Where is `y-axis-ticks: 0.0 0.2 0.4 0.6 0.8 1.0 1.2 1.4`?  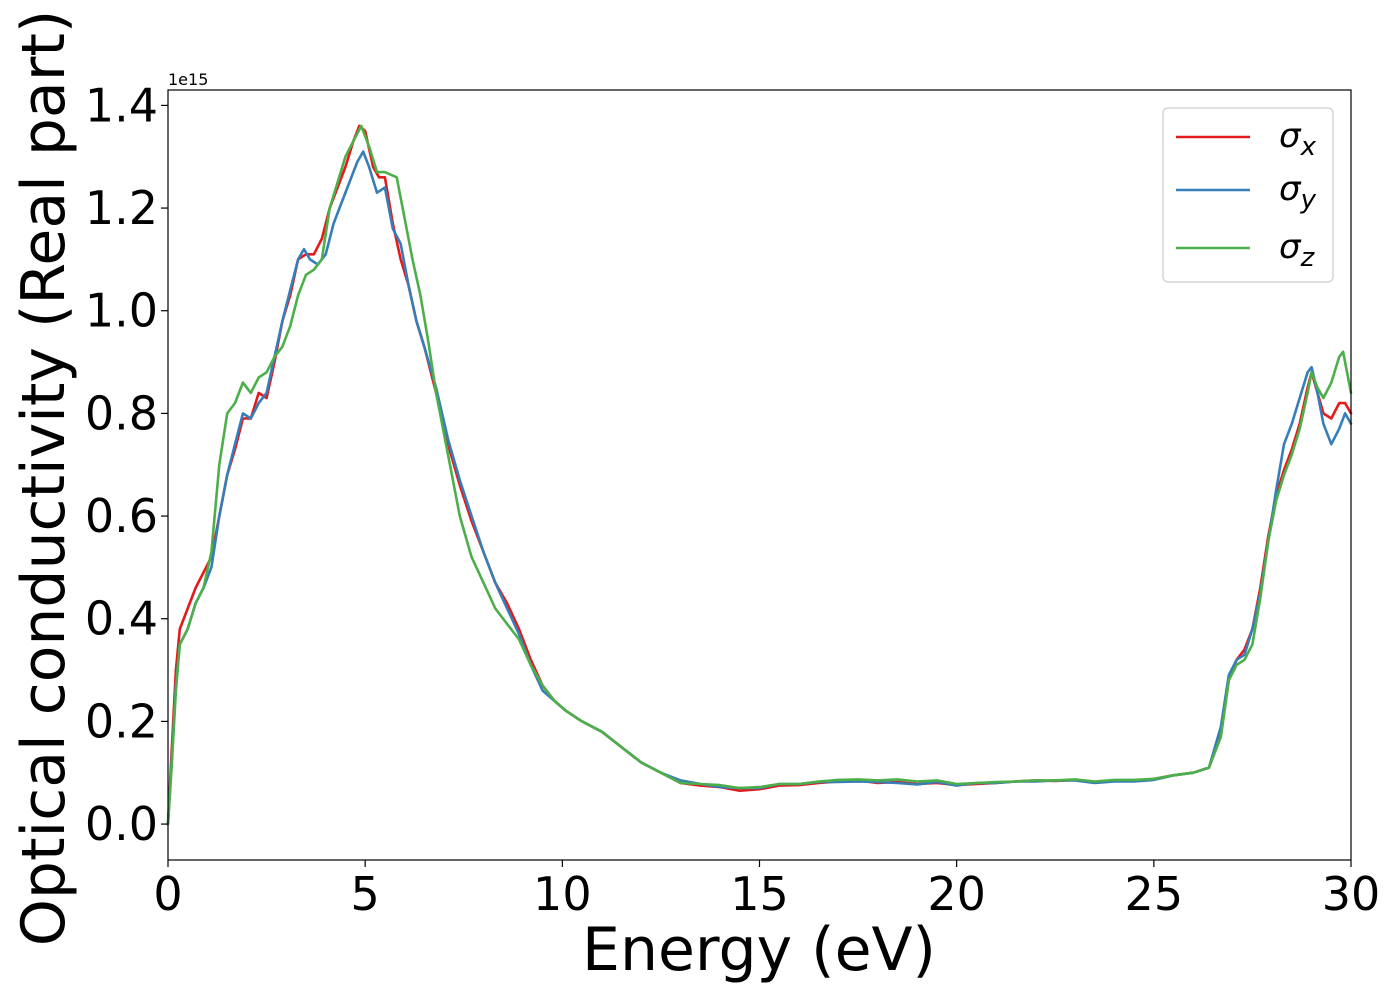
y-axis-ticks: 0.0 0.2 0.4 0.6 0.8 1.0 1.2 1.4 is located at coordinates (126, 464).